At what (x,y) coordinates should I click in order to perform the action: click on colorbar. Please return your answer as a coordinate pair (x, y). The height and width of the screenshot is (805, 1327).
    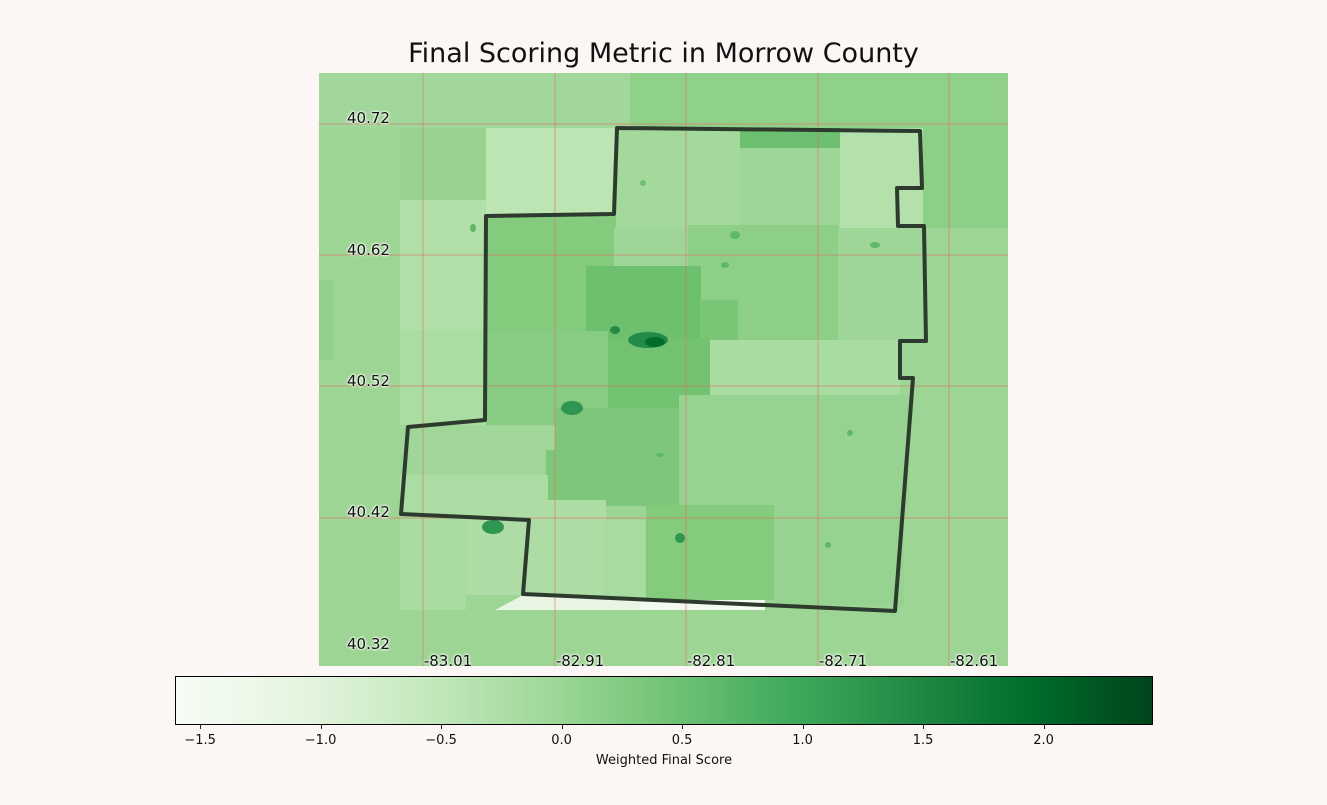
    Looking at the image, I should click on (664, 700).